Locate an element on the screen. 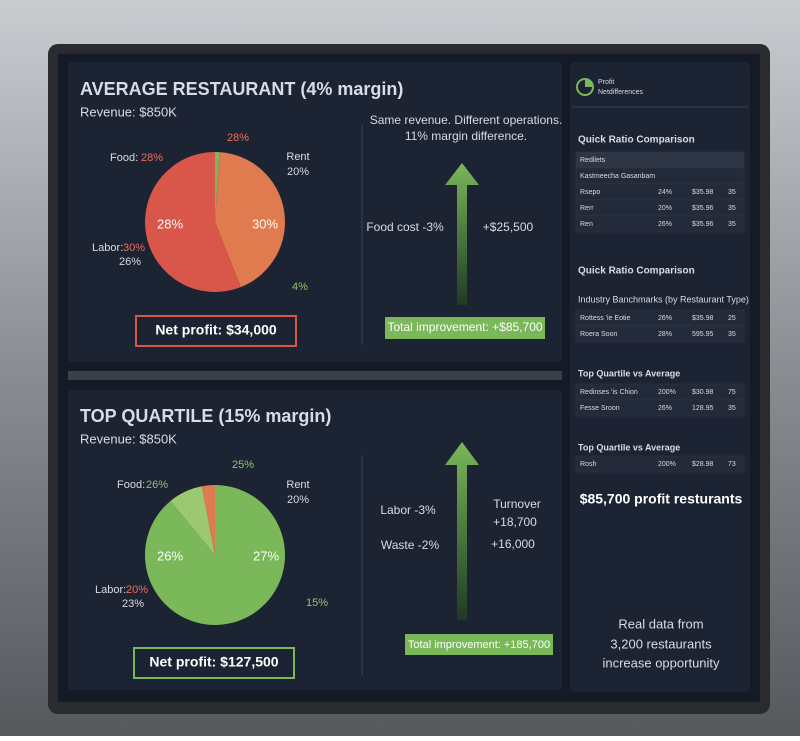 The image size is (800, 741). table-cell: Rerr is located at coordinates (587, 208).